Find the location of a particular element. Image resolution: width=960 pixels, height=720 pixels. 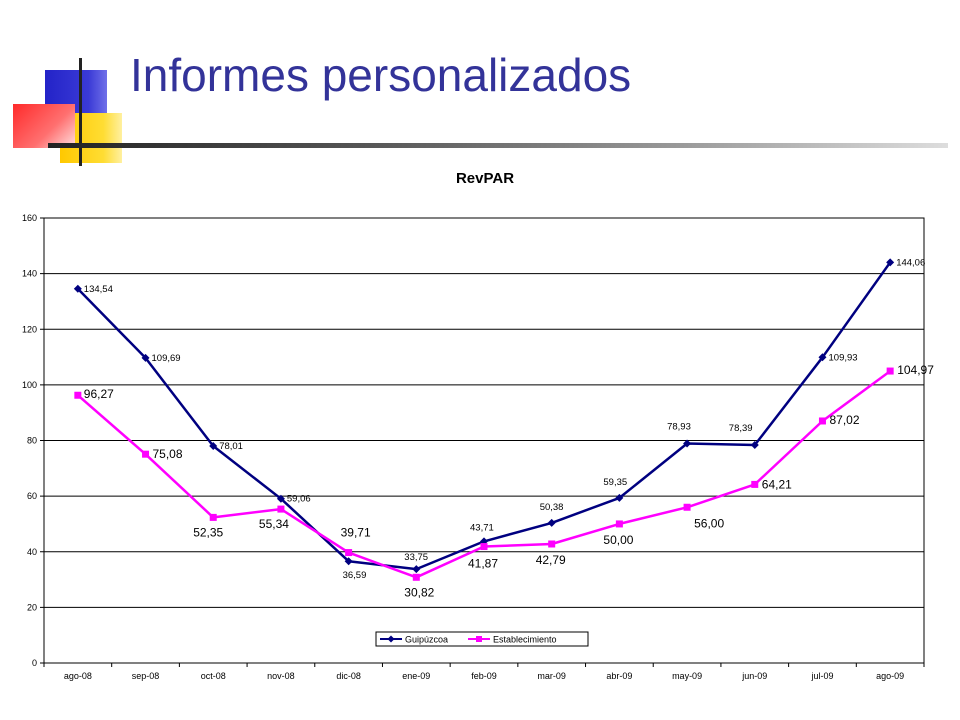

data-label: 64,21 is located at coordinates (777, 484).